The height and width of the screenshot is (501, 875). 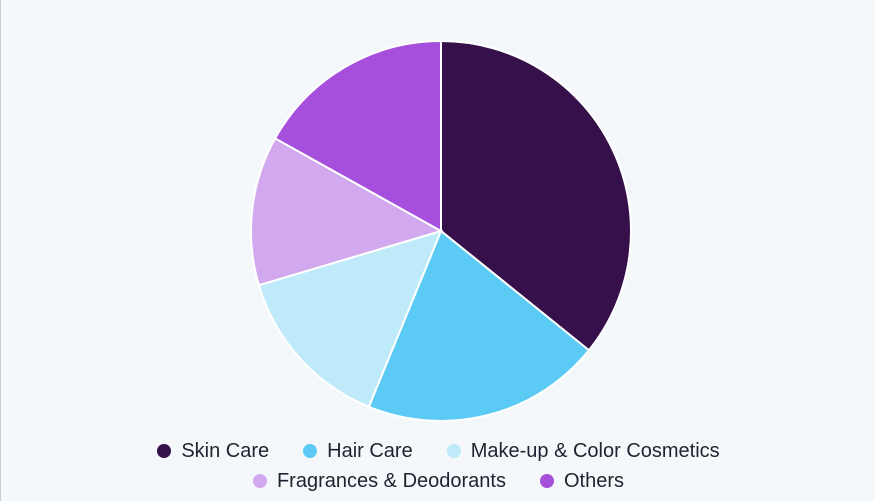 I want to click on pie-slice-others, so click(x=357, y=136).